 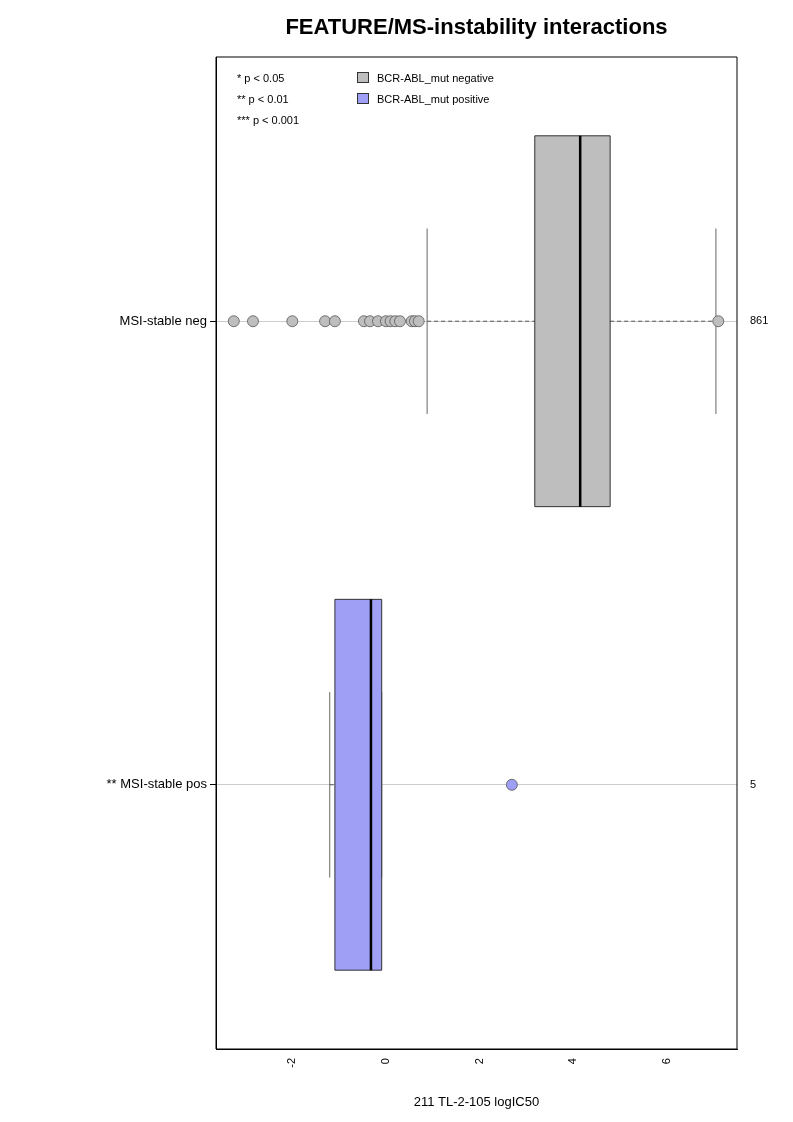 What do you see at coordinates (572, 1061) in the screenshot?
I see `x-tick-label: 4` at bounding box center [572, 1061].